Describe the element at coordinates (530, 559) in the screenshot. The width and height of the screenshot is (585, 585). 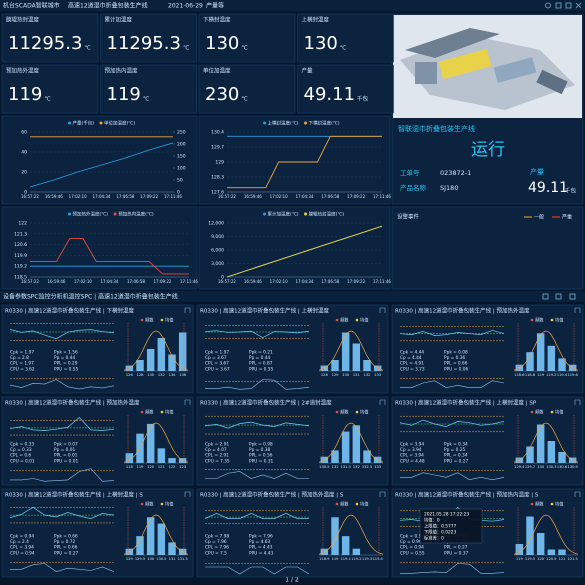
I see `hist-bin-label: 119.5` at that location.